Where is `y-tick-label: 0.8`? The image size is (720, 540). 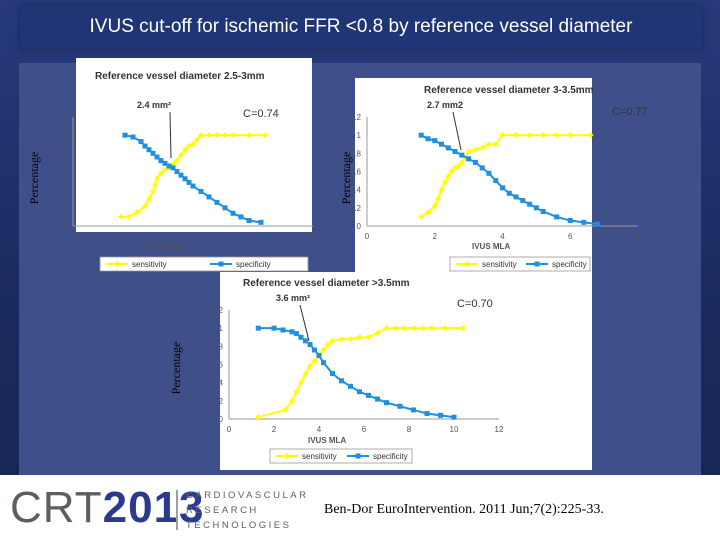 y-tick-label: 0.8 is located at coordinates (218, 346).